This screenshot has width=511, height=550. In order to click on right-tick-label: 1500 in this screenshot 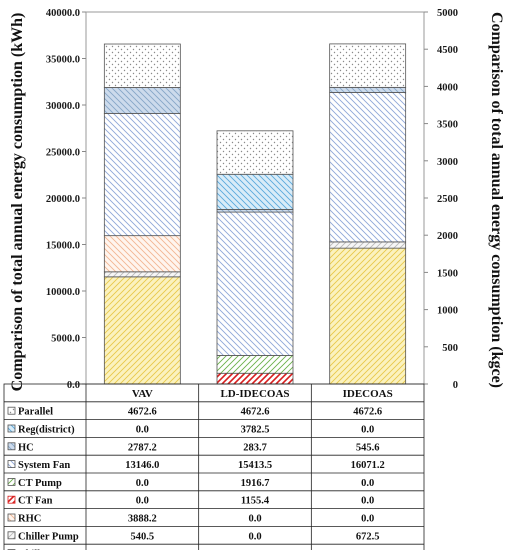, I will do `click(447, 273)`.